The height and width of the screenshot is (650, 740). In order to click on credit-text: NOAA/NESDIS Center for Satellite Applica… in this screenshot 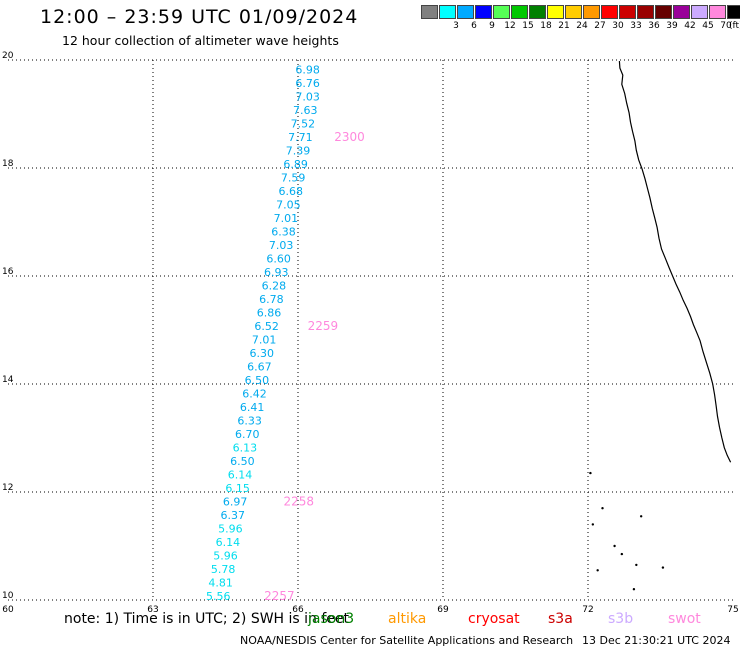, I will do `click(407, 640)`.